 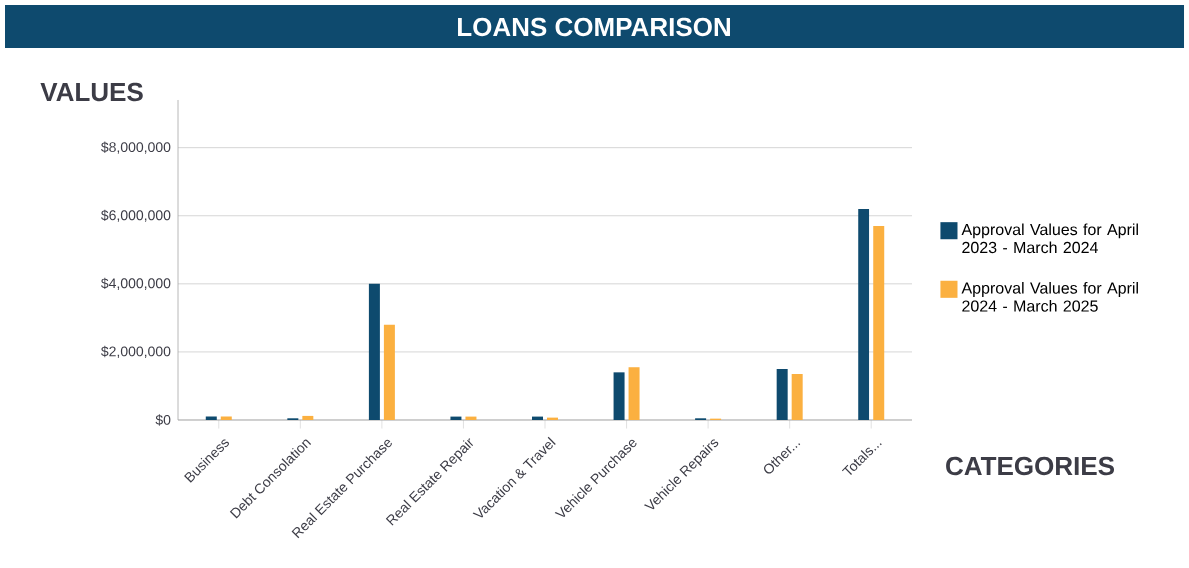 What do you see at coordinates (91, 92) in the screenshot?
I see `y-axis-title: VALUES` at bounding box center [91, 92].